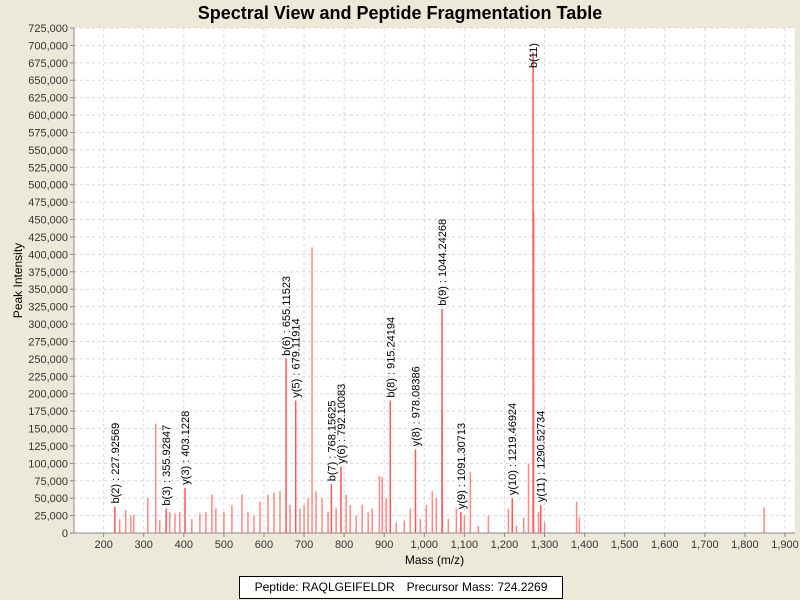 The width and height of the screenshot is (800, 600). What do you see at coordinates (48, 116) in the screenshot?
I see `y-tick-label: 600,000` at bounding box center [48, 116].